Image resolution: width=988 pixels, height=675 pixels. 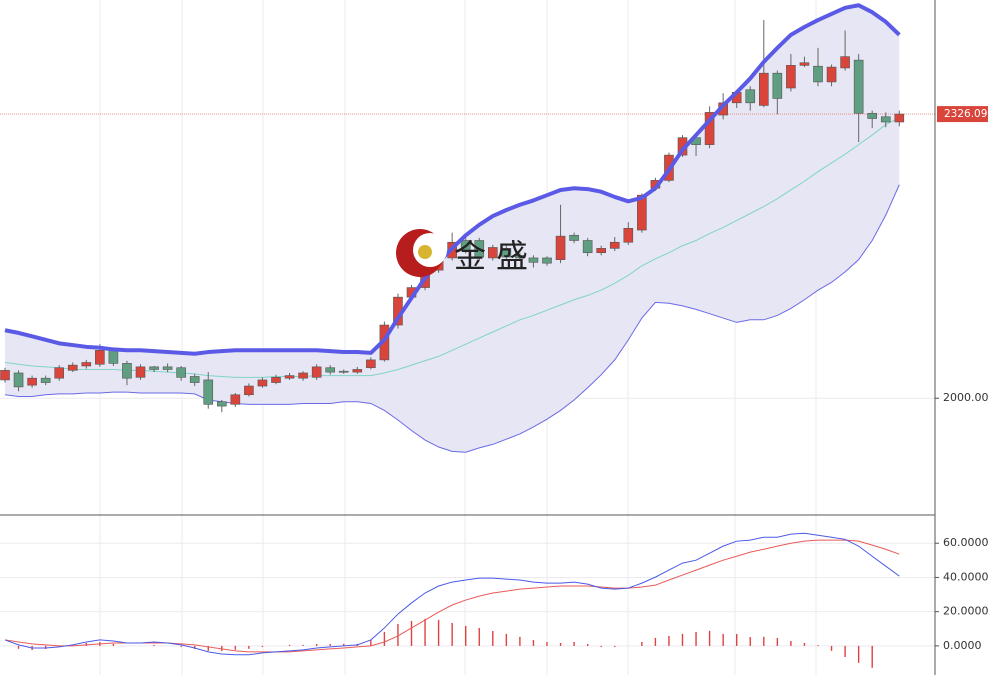 I want to click on y-tick-label: 0.0000, so click(x=962, y=645).